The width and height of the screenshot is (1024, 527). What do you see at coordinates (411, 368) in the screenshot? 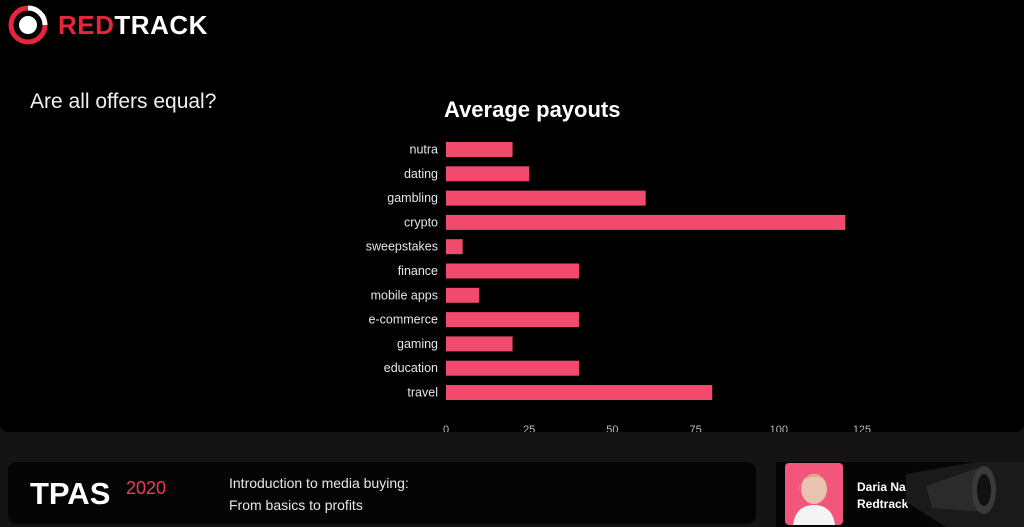
I see `category-label: education` at bounding box center [411, 368].